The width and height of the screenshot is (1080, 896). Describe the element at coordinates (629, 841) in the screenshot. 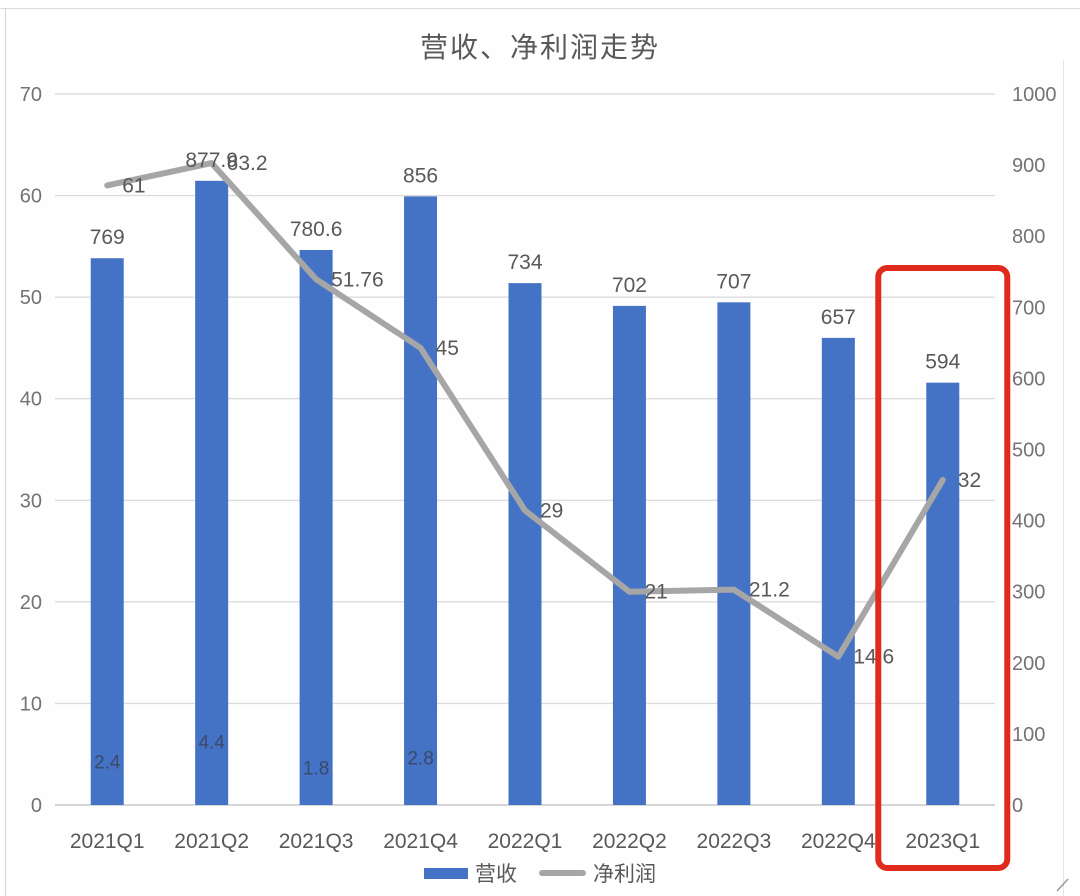

I see `x-axis-label-2022Q2: 2022Q2` at that location.